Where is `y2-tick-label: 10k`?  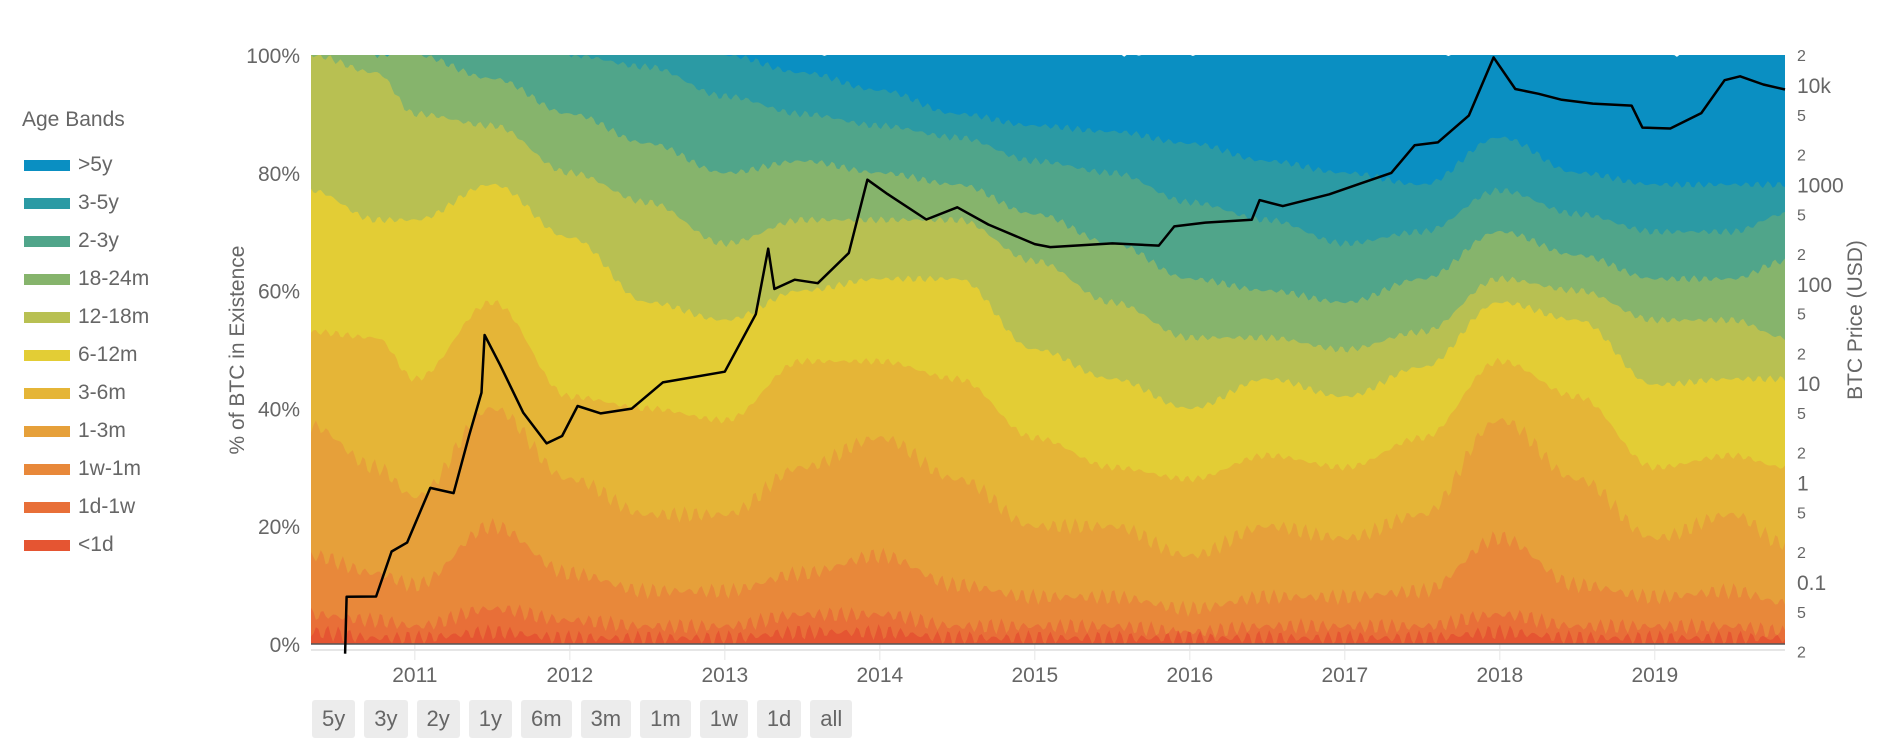 y2-tick-label: 10k is located at coordinates (1814, 86).